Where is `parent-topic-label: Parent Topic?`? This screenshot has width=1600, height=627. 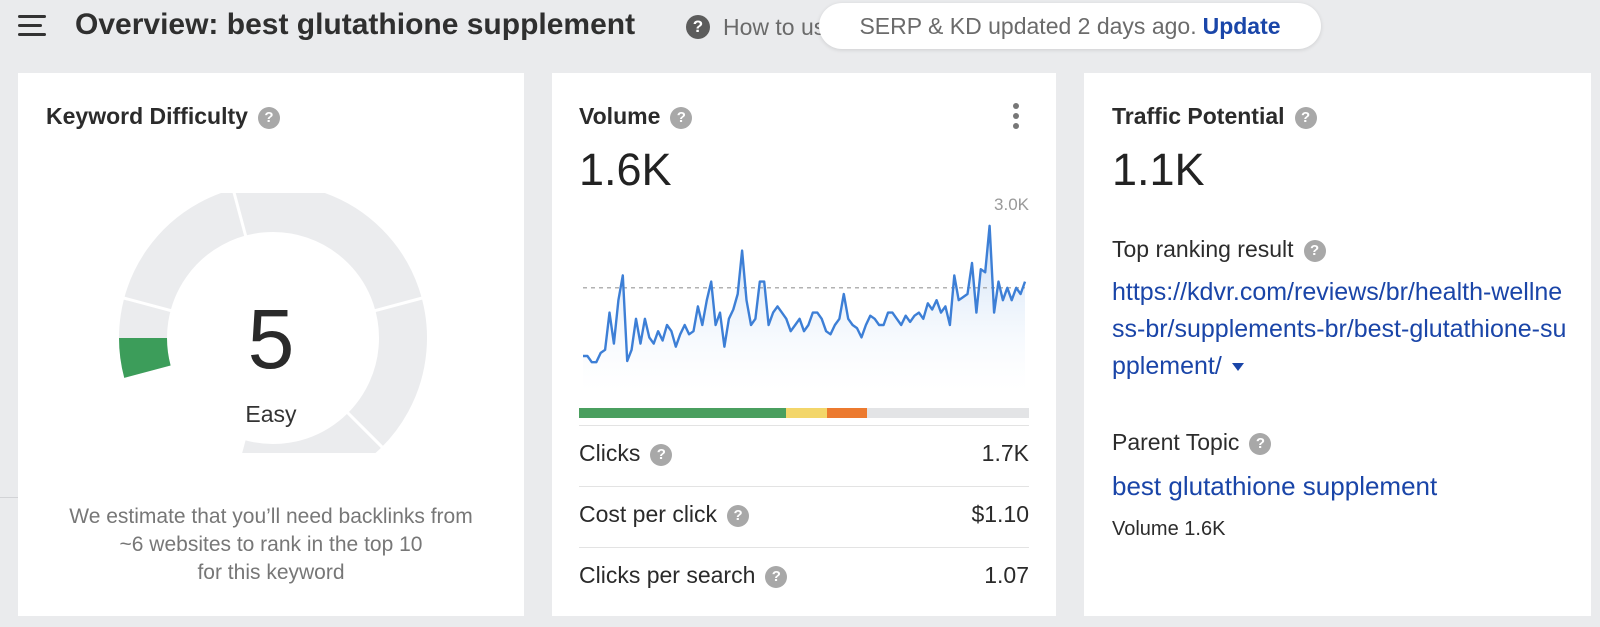
parent-topic-label: Parent Topic? is located at coordinates (1192, 442).